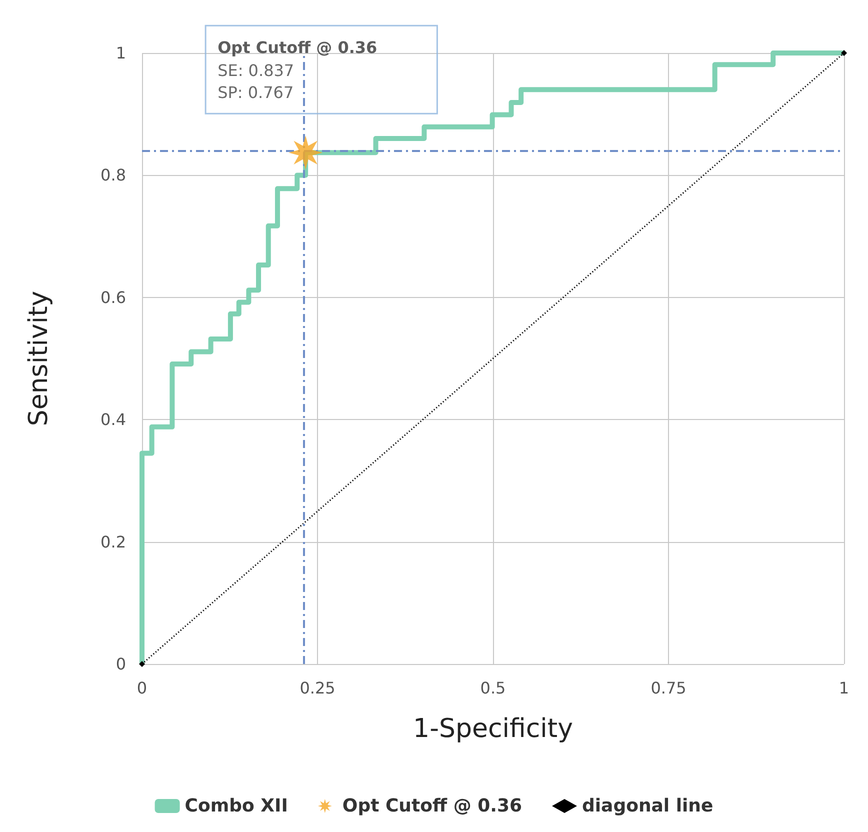  Describe the element at coordinates (121, 53) in the screenshot. I see `y-tick-label: 1` at that location.